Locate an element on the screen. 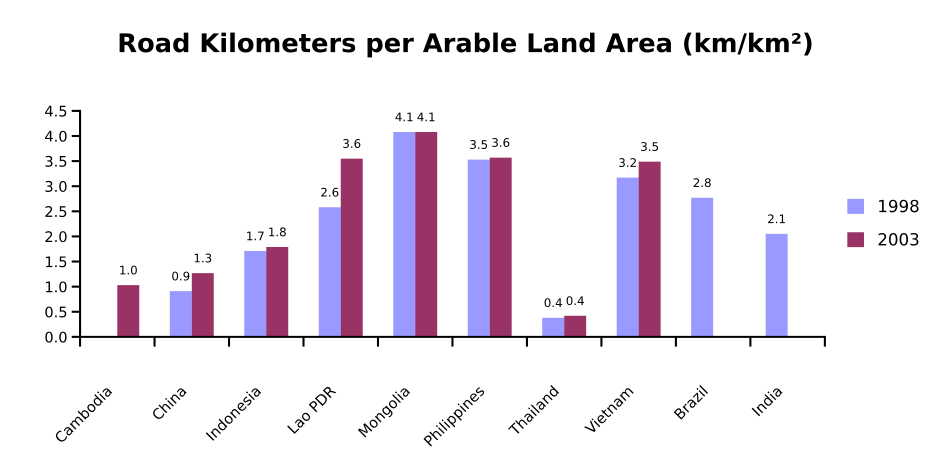 The height and width of the screenshot is (464, 931). y-tick-label: 3.5 is located at coordinates (55, 161).